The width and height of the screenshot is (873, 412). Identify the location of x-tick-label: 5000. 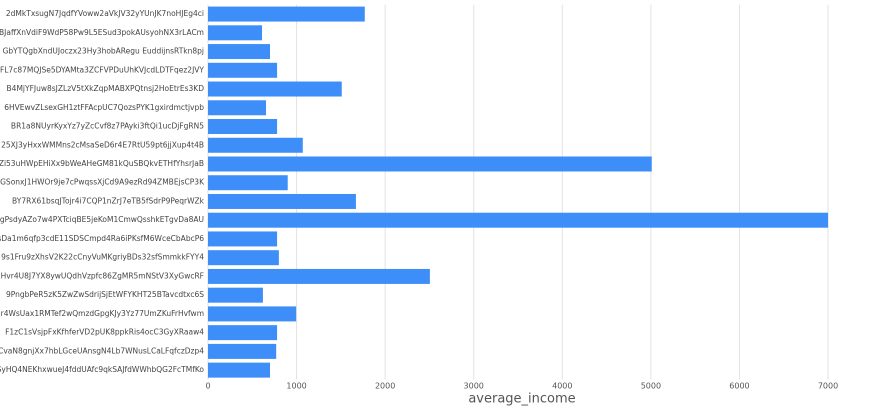
(651, 386).